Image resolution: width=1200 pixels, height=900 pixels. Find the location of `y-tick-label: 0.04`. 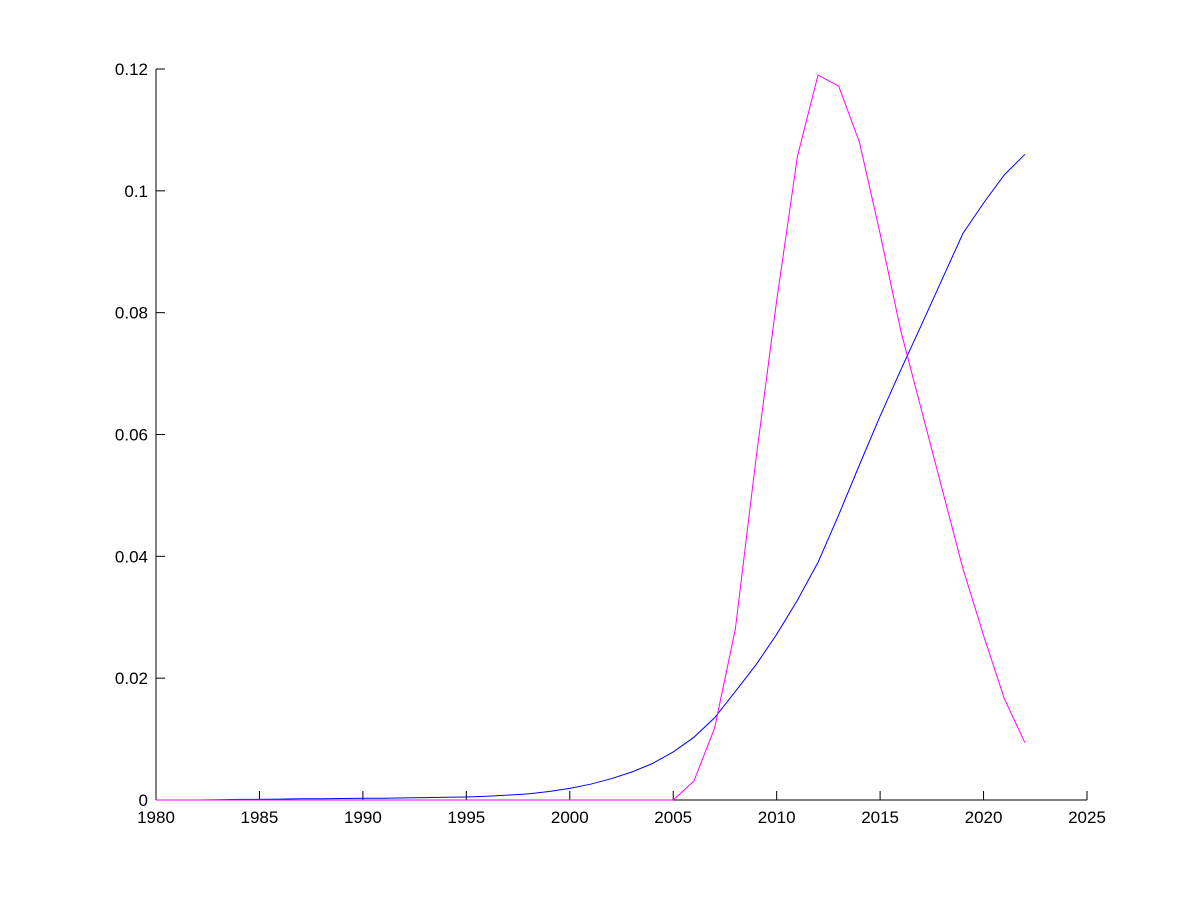

y-tick-label: 0.04 is located at coordinates (131, 556).